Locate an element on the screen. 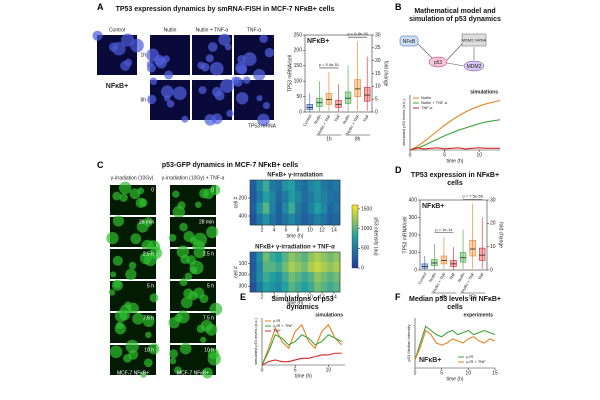 This screenshot has height=400, width=600. node-label: MDM2 is located at coordinates (474, 67).